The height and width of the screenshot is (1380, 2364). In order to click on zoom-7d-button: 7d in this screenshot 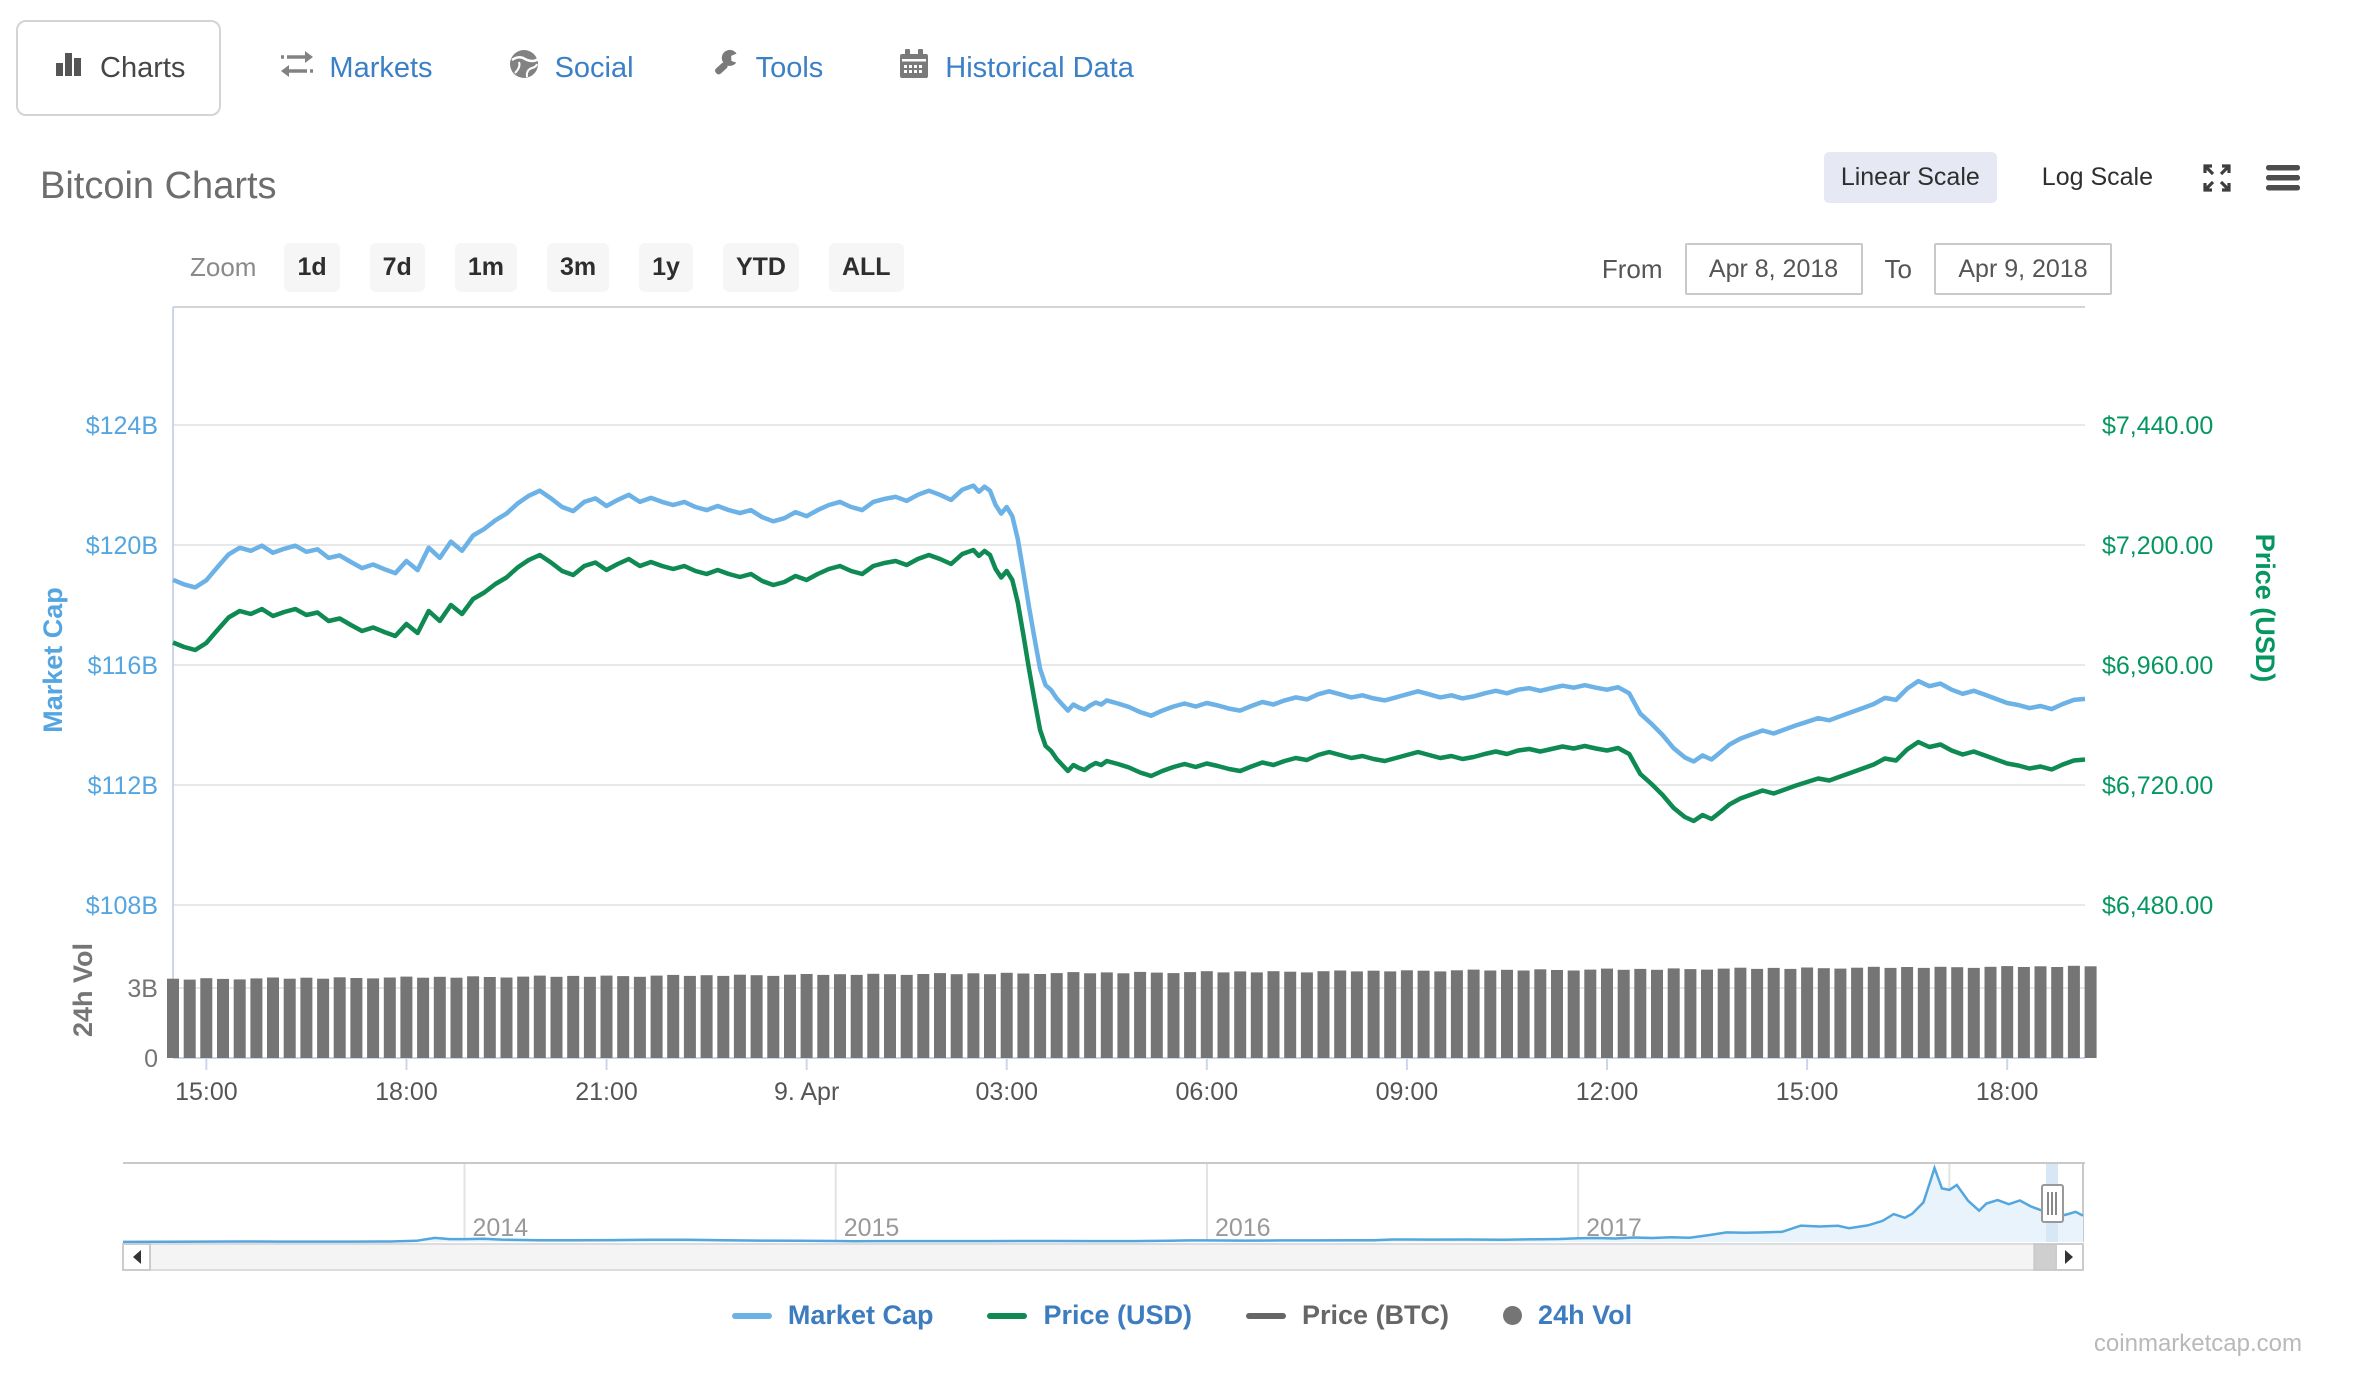, I will do `click(397, 267)`.